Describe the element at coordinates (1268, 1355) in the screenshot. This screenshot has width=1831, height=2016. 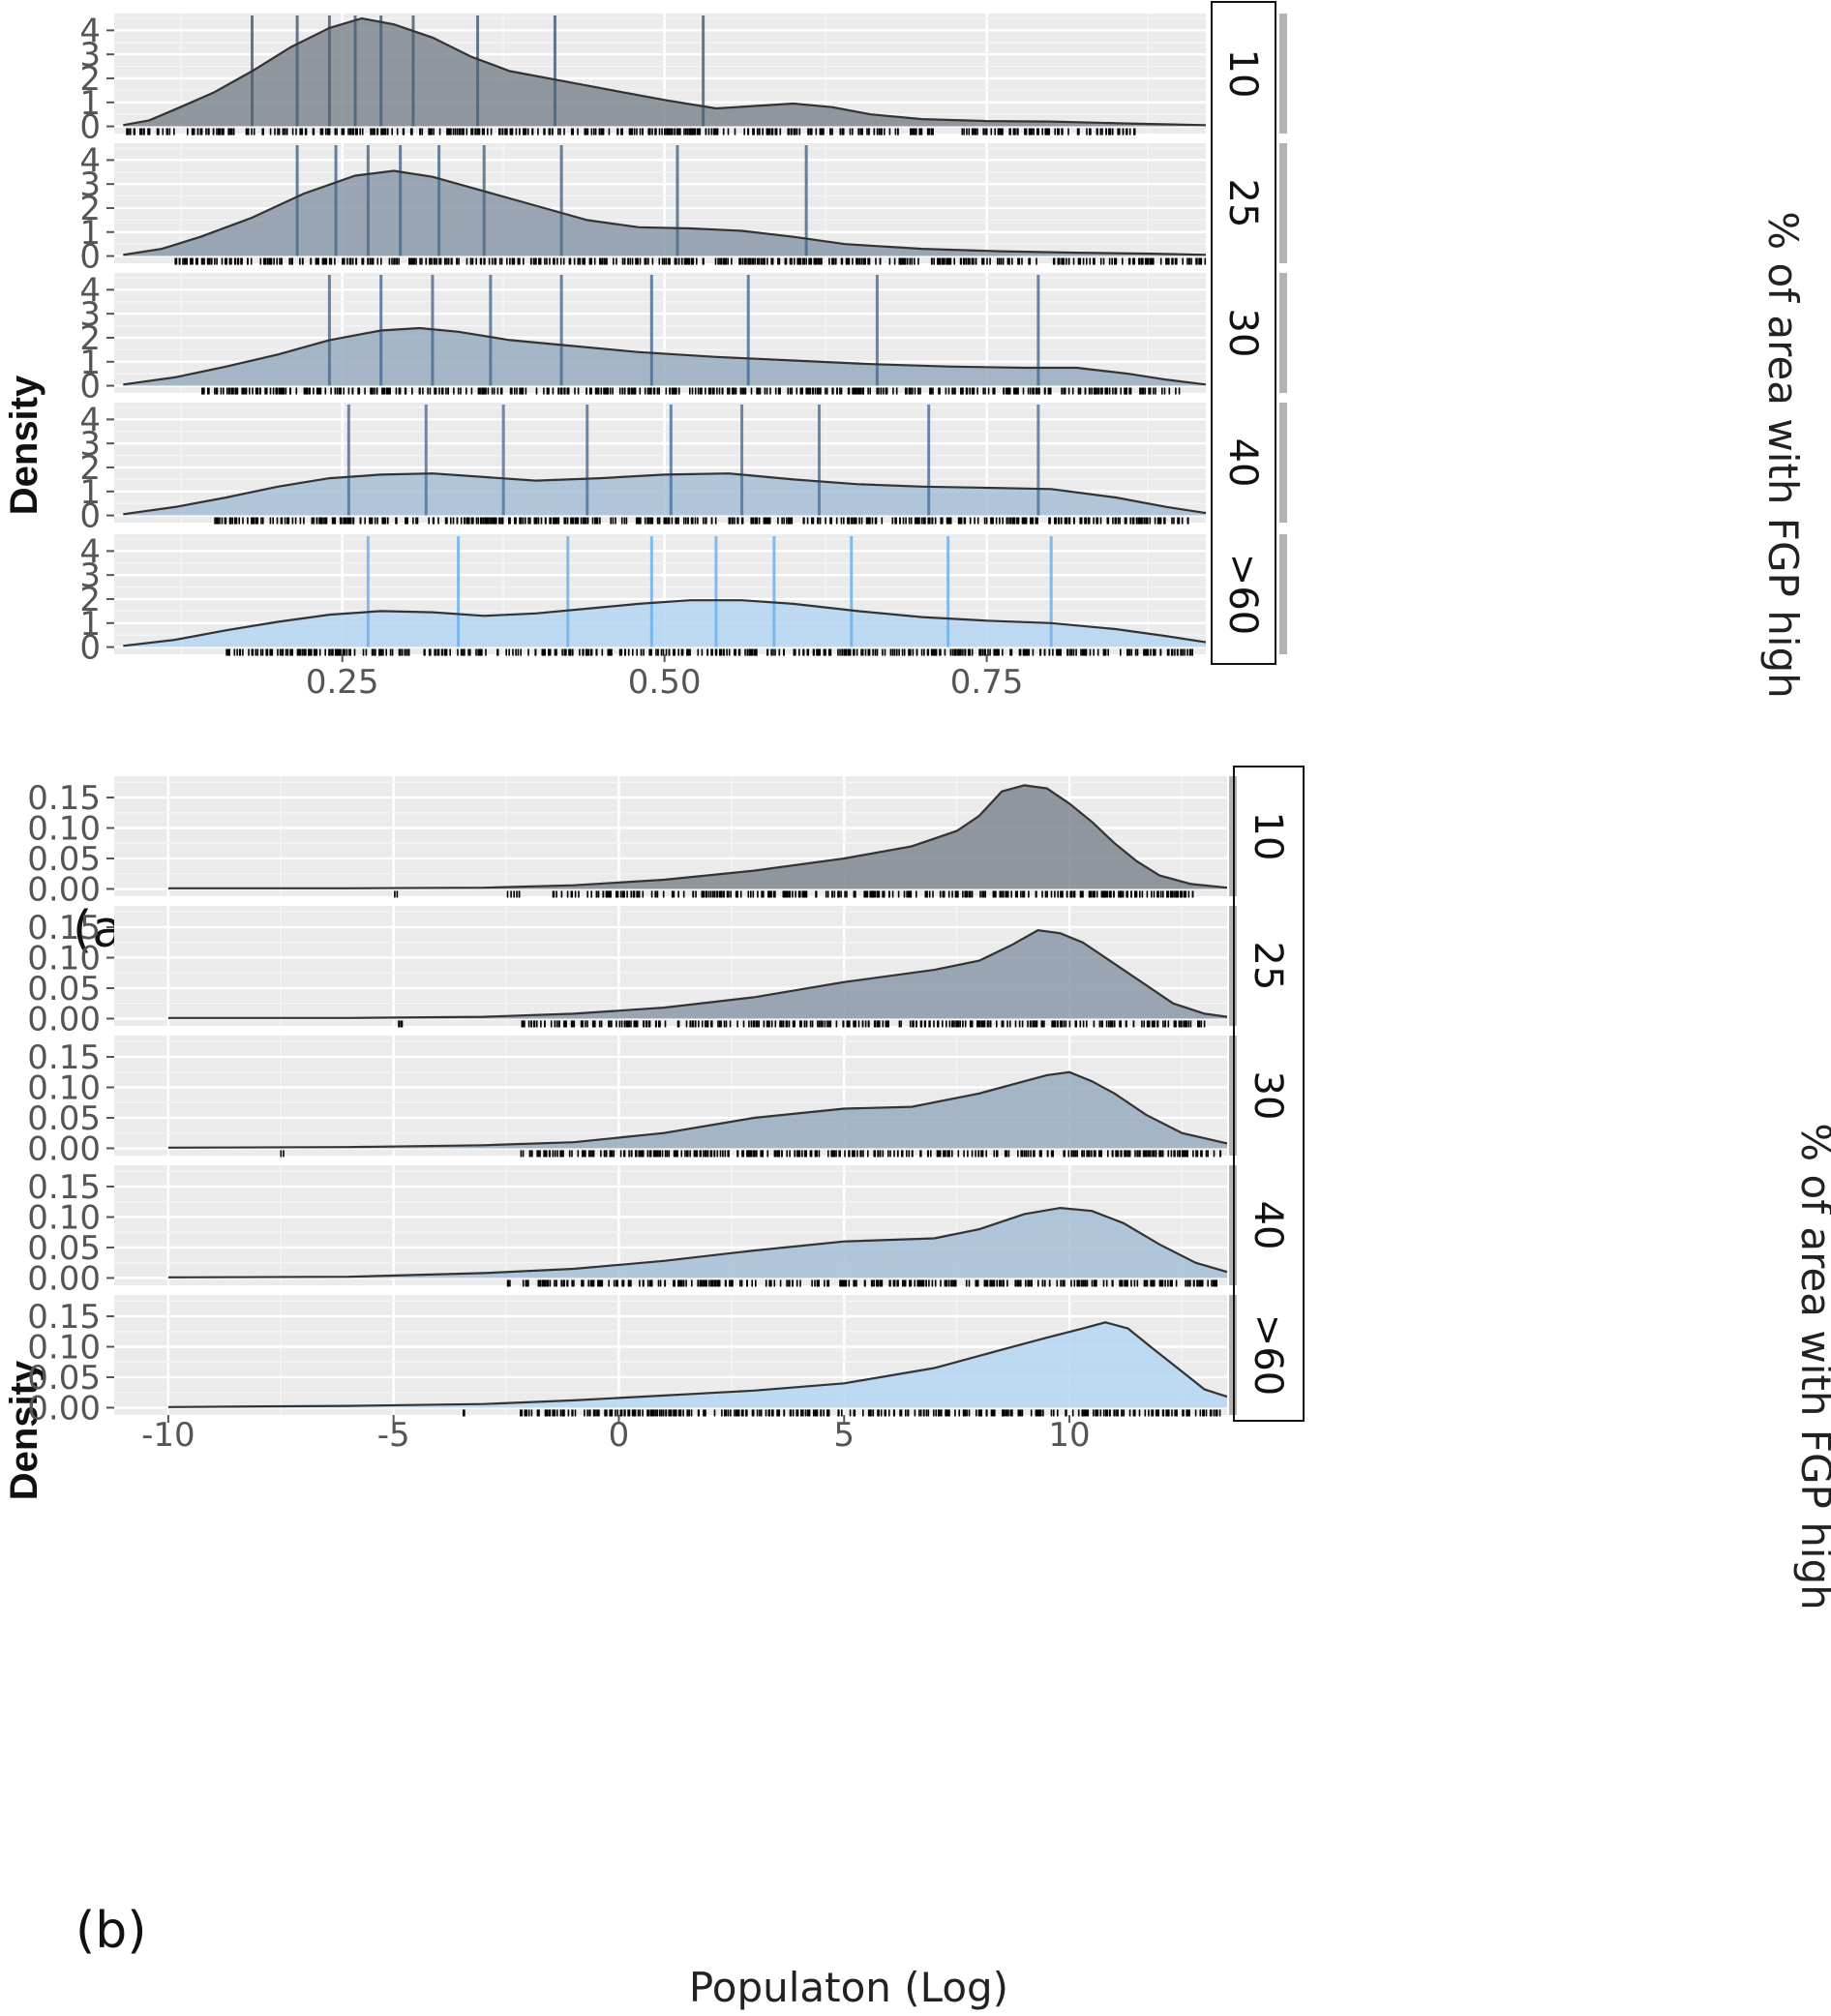
I see `strip-label: >60` at that location.